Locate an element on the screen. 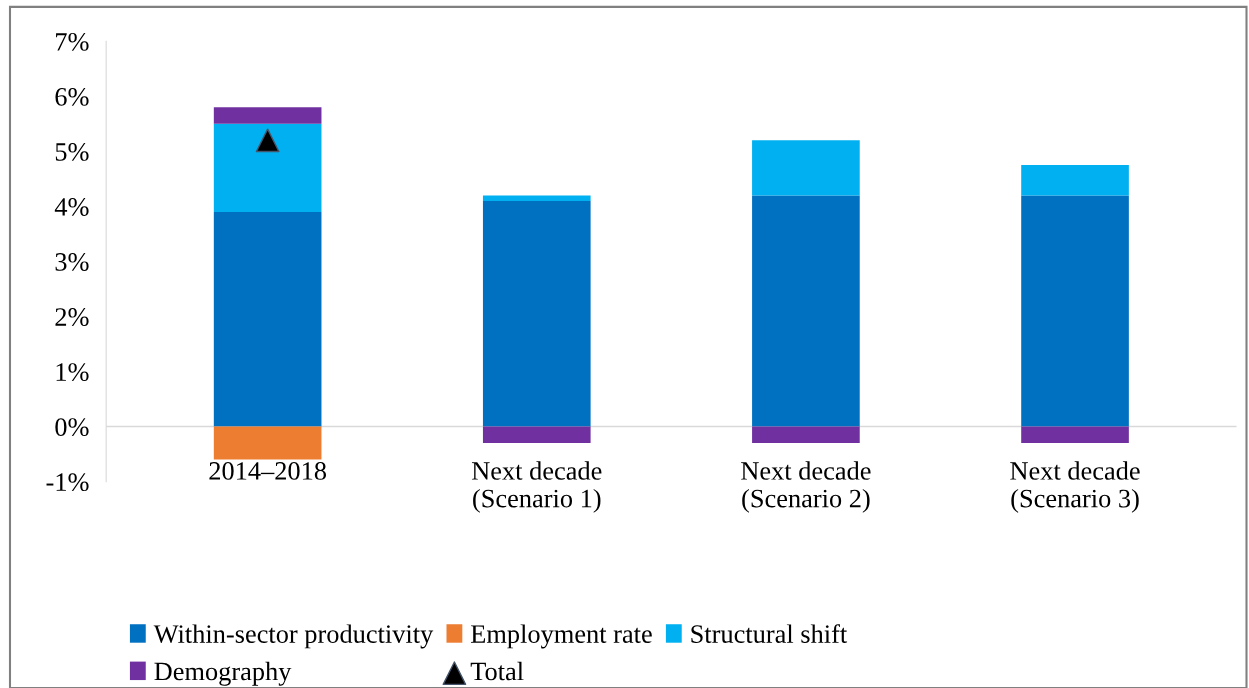 The image size is (1249, 688). legend-label: Structural shift is located at coordinates (769, 633).